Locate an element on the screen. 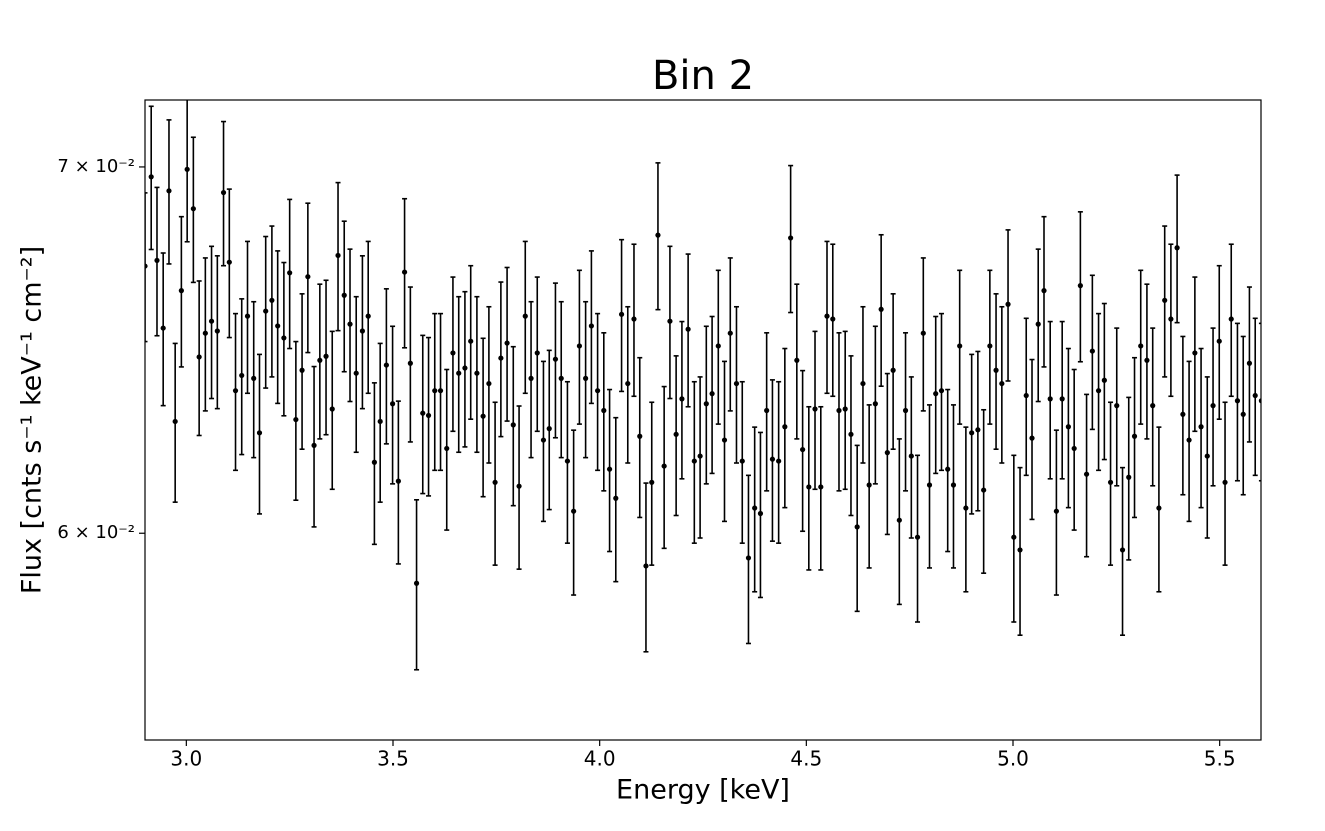 This screenshot has height=831, width=1325. x-tick-label: 3.5 is located at coordinates (393, 759).